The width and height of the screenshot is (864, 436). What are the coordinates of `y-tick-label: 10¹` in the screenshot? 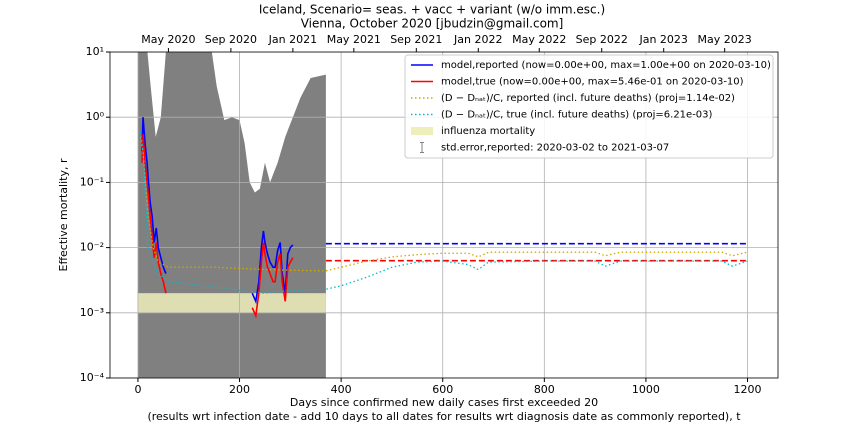 It's located at (95, 51).